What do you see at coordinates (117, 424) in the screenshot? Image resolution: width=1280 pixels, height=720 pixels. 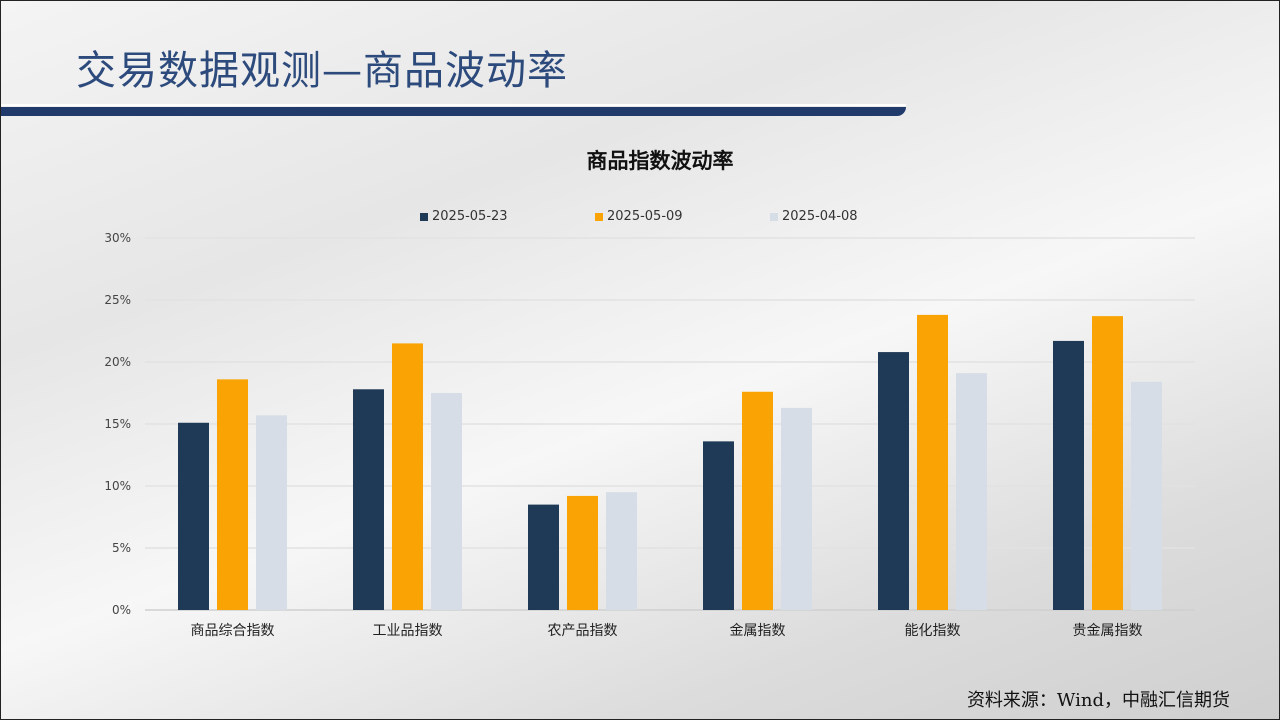 I see `y-tick-label: 15%` at bounding box center [117, 424].